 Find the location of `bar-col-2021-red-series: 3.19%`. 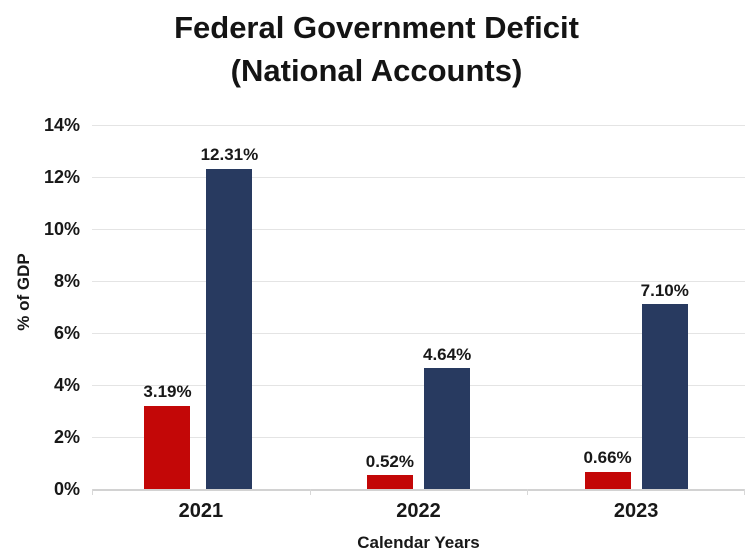

bar-col-2021-red-series: 3.19% is located at coordinates (167, 307).